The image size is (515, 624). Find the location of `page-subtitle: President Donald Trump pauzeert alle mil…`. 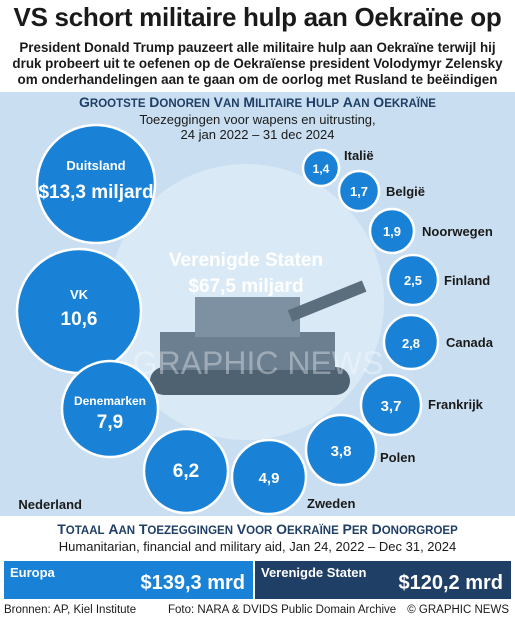

page-subtitle: President Donald Trump pauzeert alle mil… is located at coordinates (257, 63).